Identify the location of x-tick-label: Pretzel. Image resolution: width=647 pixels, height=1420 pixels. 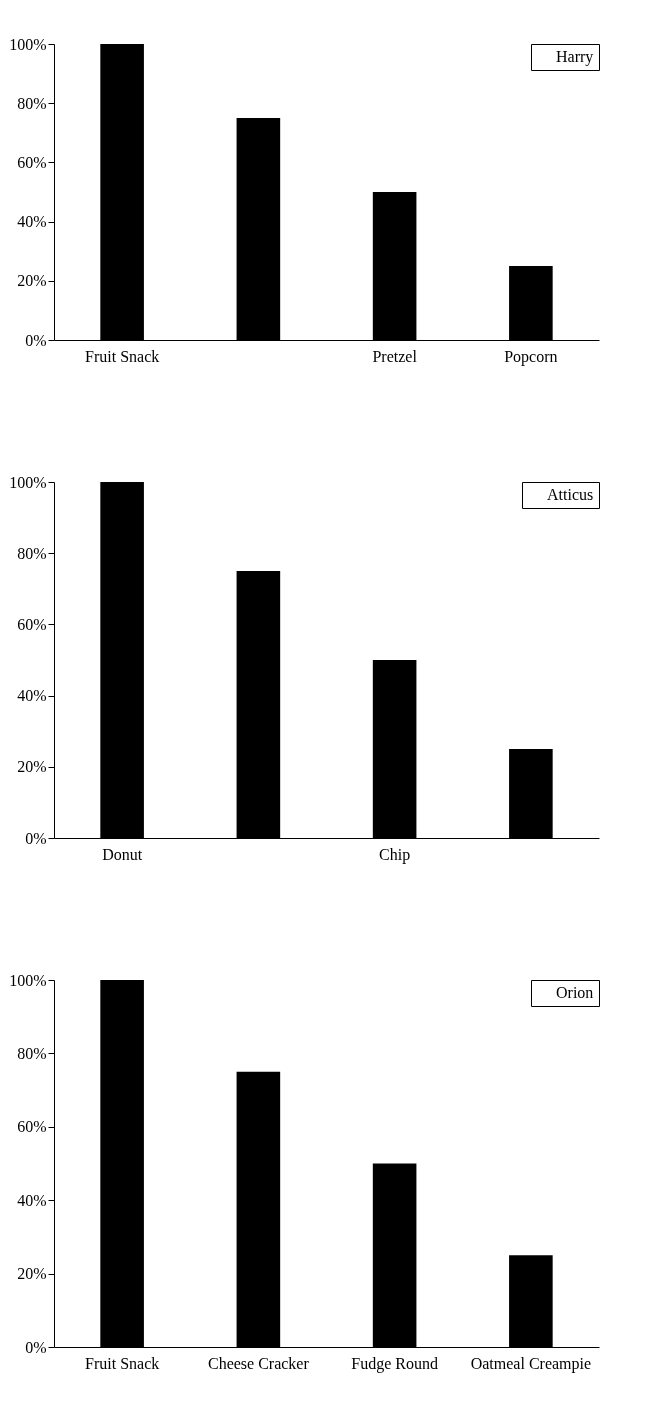
(395, 356).